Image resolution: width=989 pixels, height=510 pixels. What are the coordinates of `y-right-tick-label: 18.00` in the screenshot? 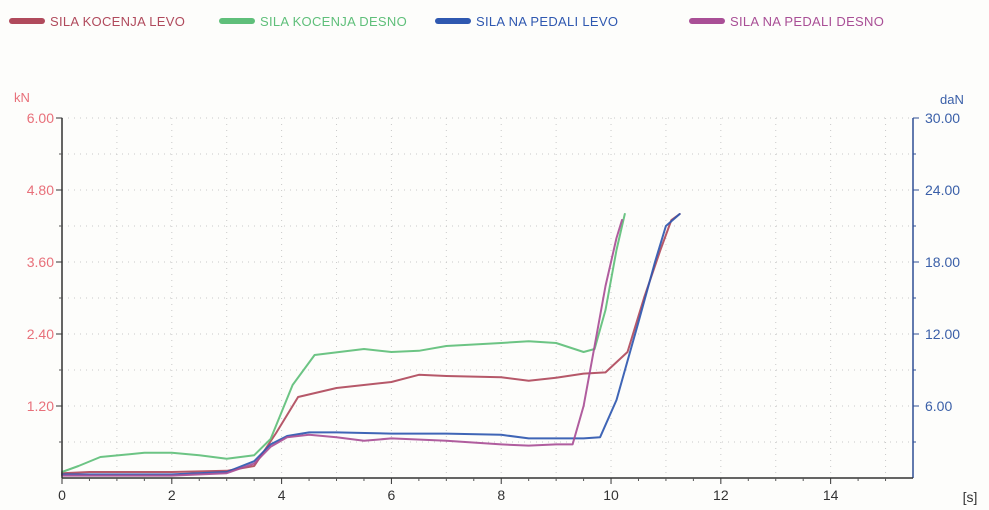 It's located at (942, 262).